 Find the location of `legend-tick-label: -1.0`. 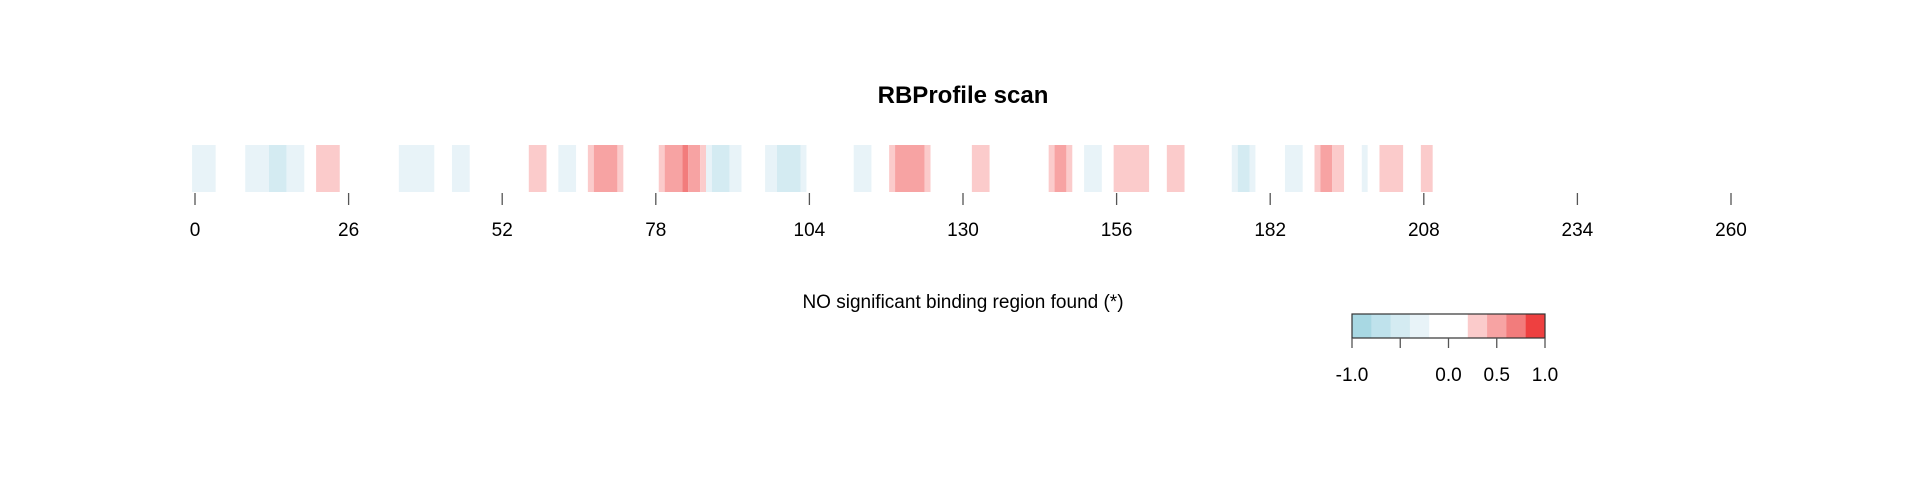

legend-tick-label: -1.0 is located at coordinates (1352, 375).